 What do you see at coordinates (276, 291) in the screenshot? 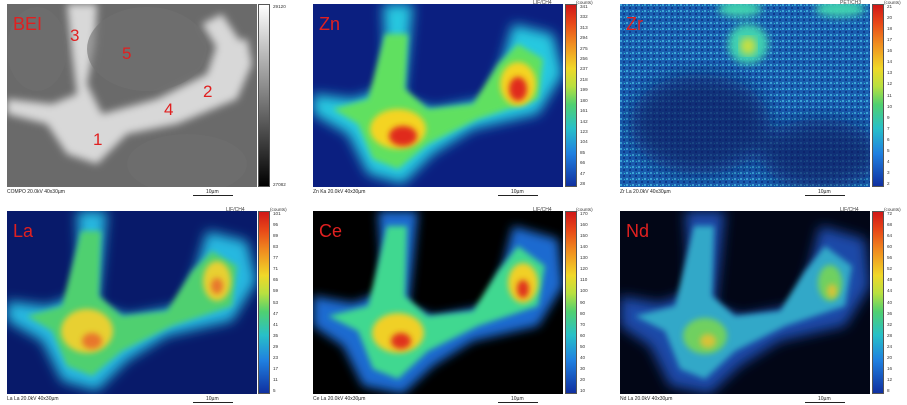
I see `la-tick: 59` at bounding box center [276, 291].